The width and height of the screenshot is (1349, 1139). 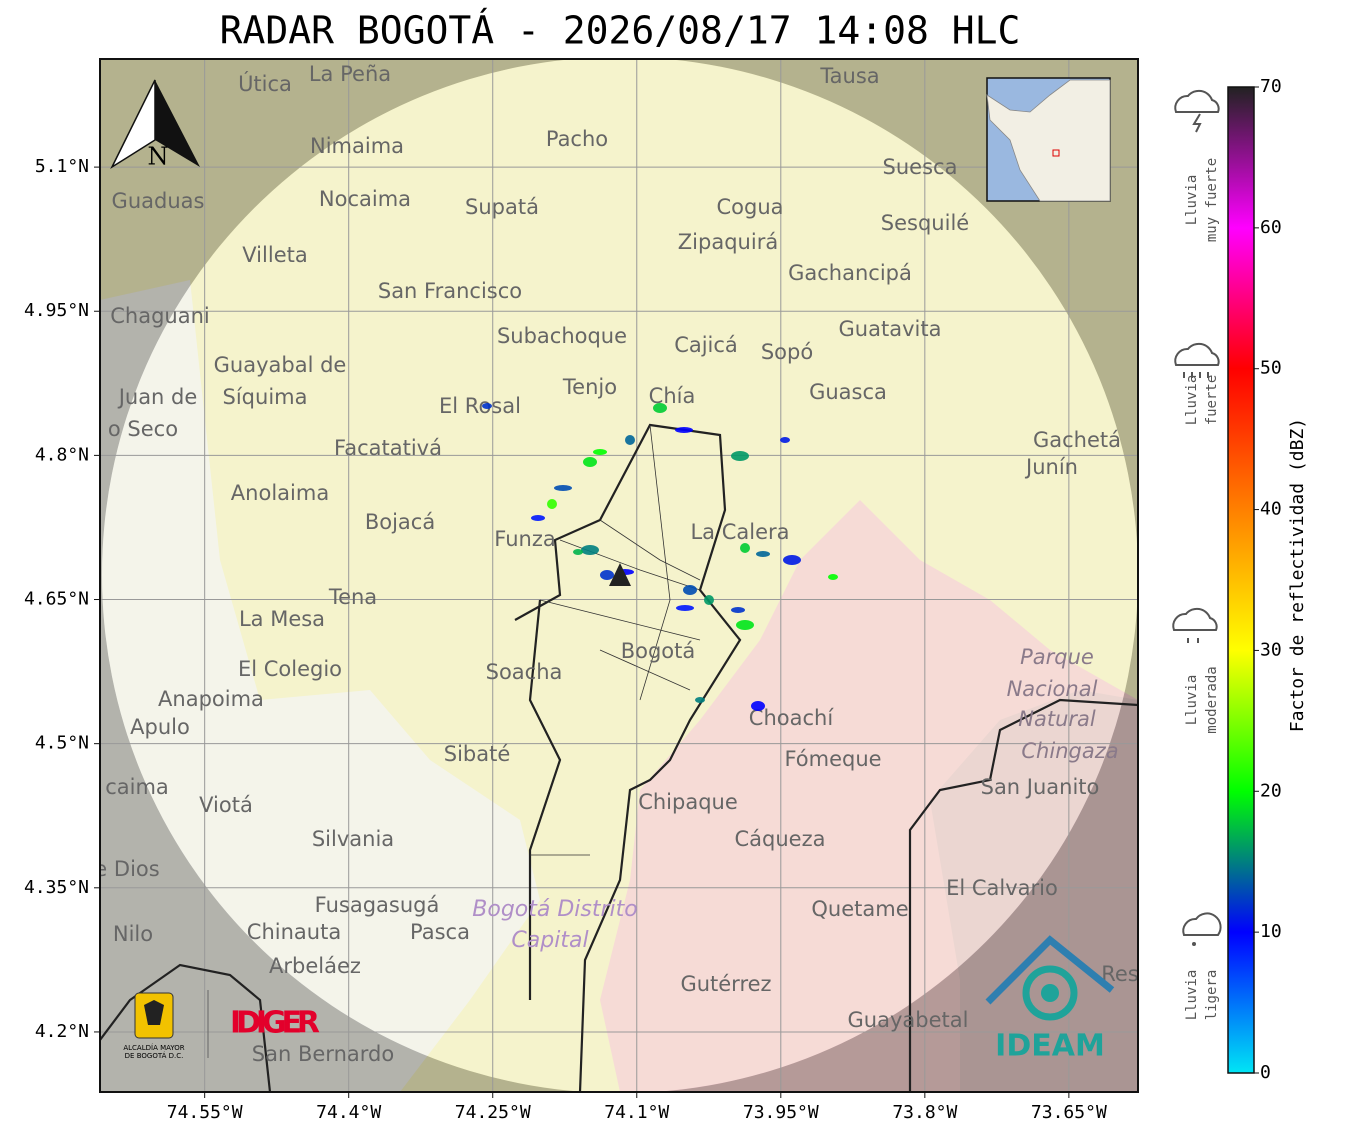 I want to click on icon-light, so click(x=1202, y=924).